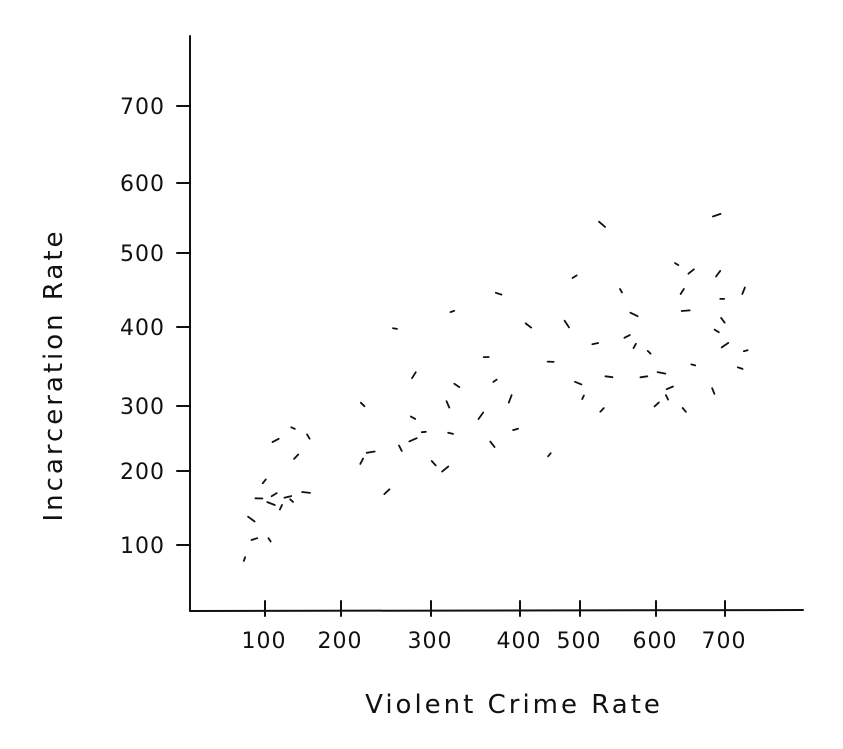 This screenshot has width=843, height=749. Describe the element at coordinates (519, 641) in the screenshot. I see `x-tick-label: 400` at that location.